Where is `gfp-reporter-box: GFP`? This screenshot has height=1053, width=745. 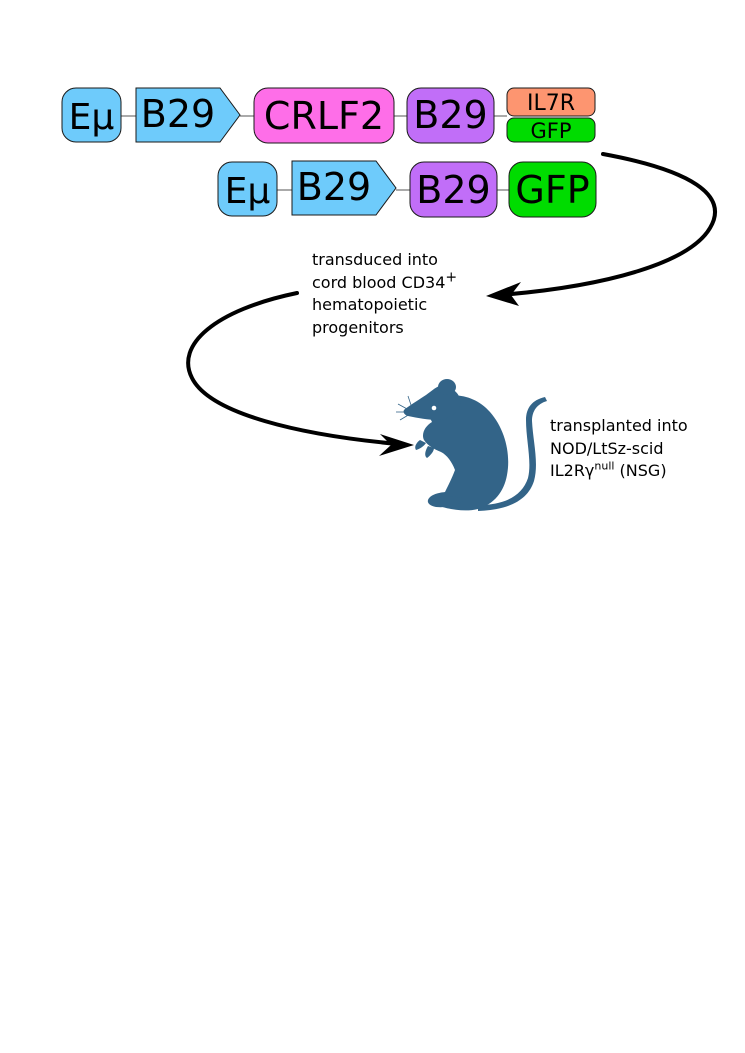 gfp-reporter-box: GFP is located at coordinates (552, 189).